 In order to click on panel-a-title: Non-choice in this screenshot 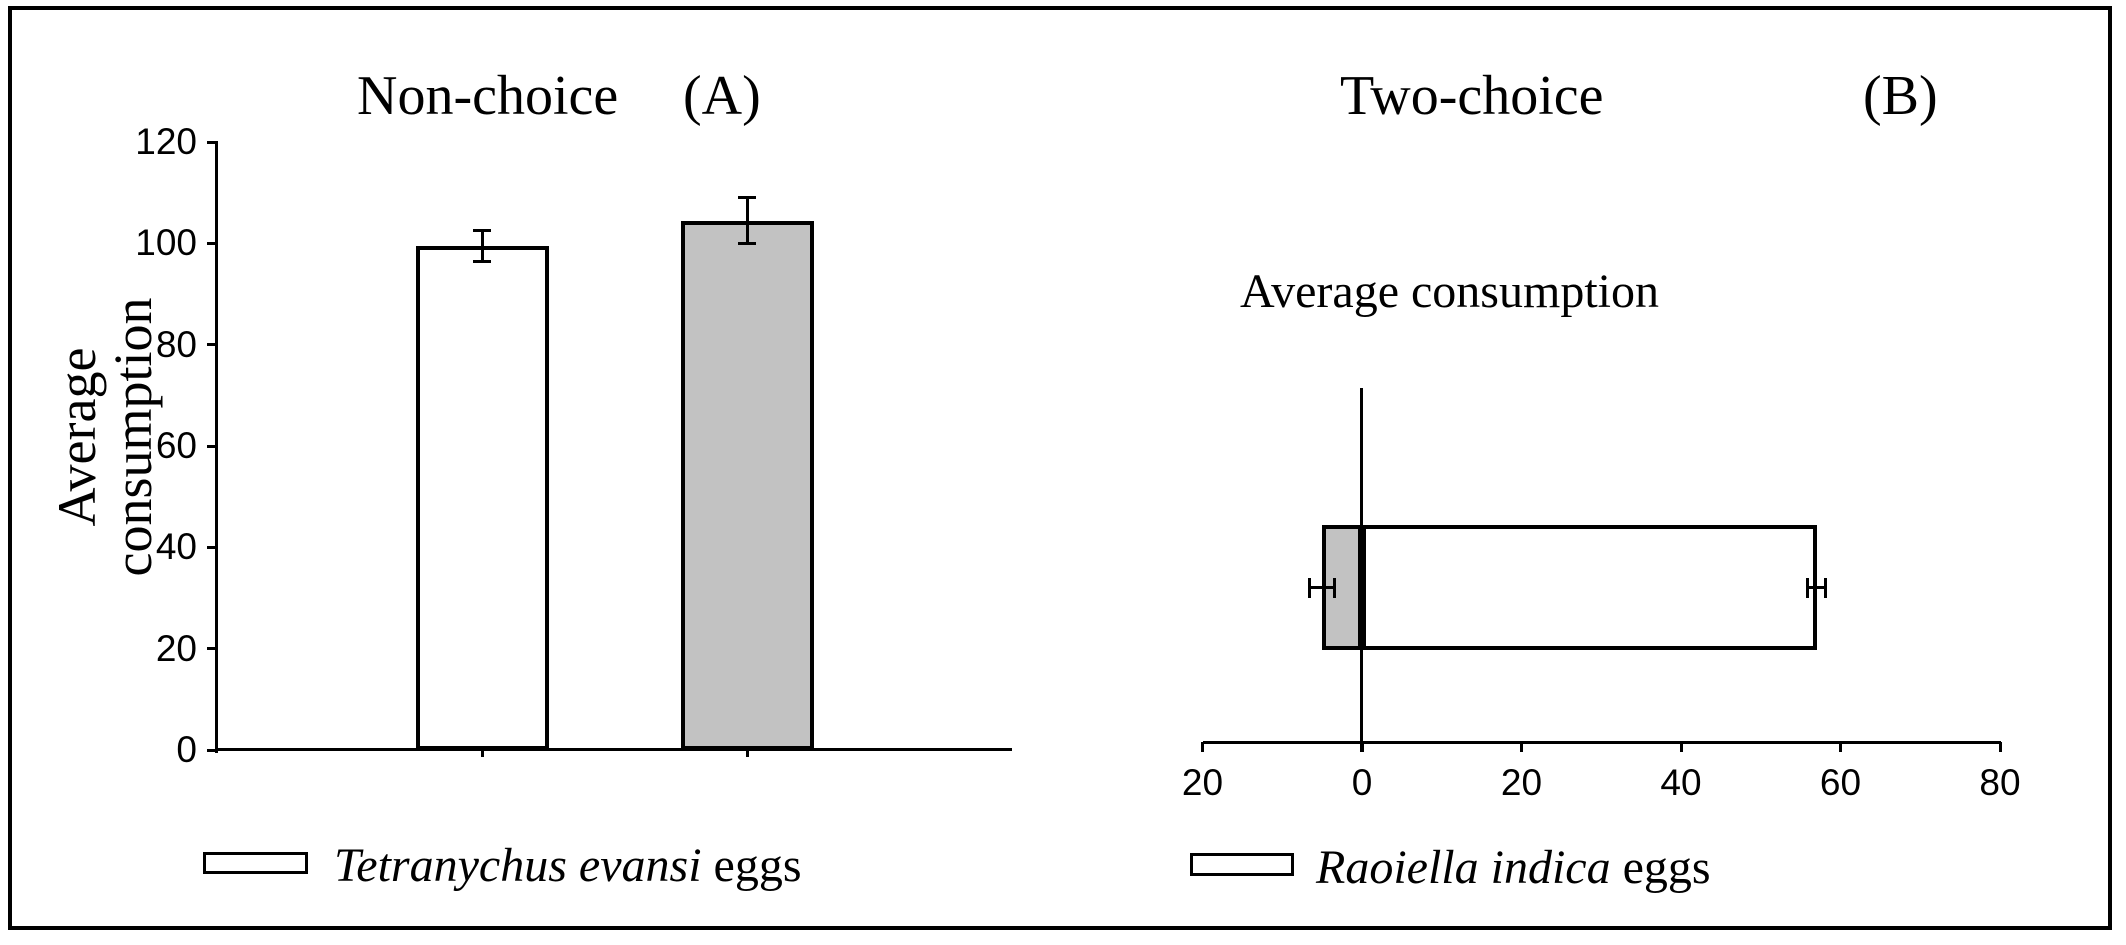, I will do `click(488, 96)`.